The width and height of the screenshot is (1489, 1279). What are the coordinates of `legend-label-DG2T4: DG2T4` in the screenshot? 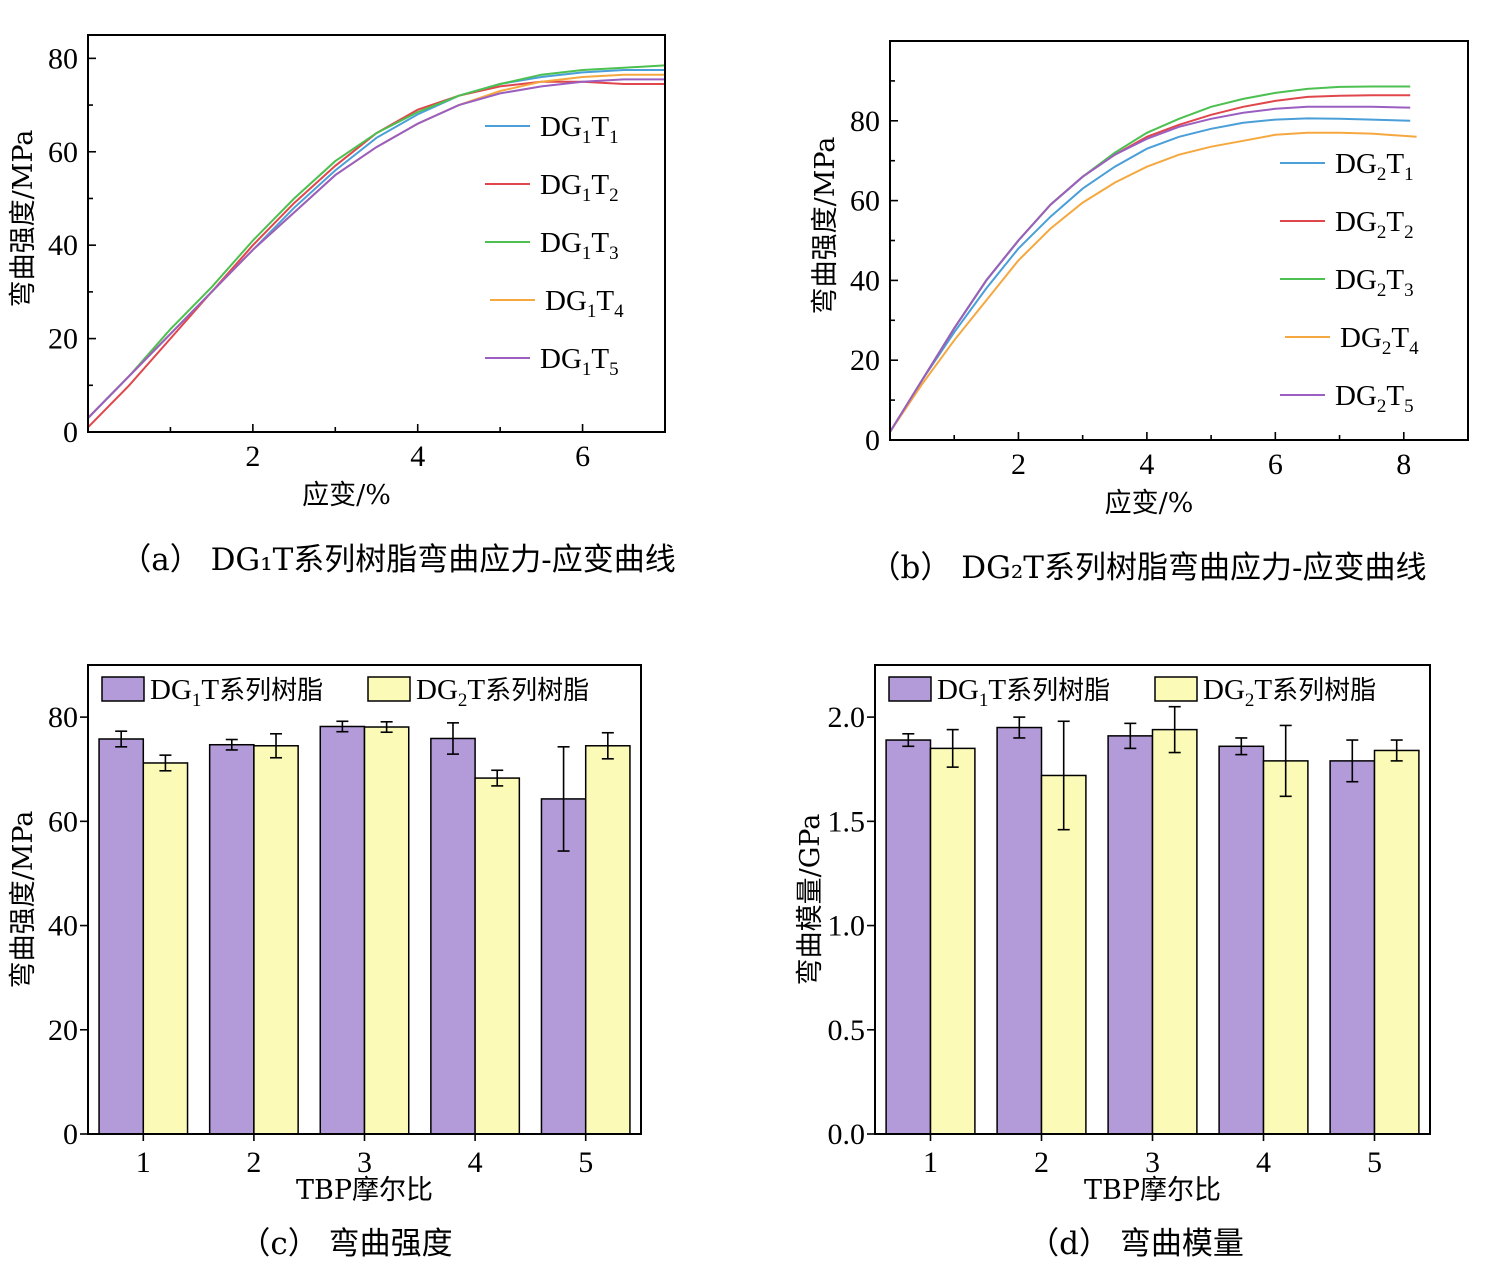 It's located at (1379, 340).